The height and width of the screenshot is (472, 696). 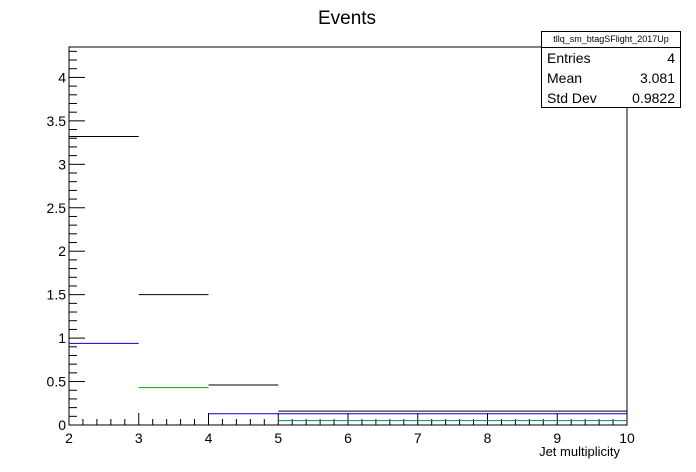 What do you see at coordinates (572, 98) in the screenshot?
I see `stats-label: Std Dev` at bounding box center [572, 98].